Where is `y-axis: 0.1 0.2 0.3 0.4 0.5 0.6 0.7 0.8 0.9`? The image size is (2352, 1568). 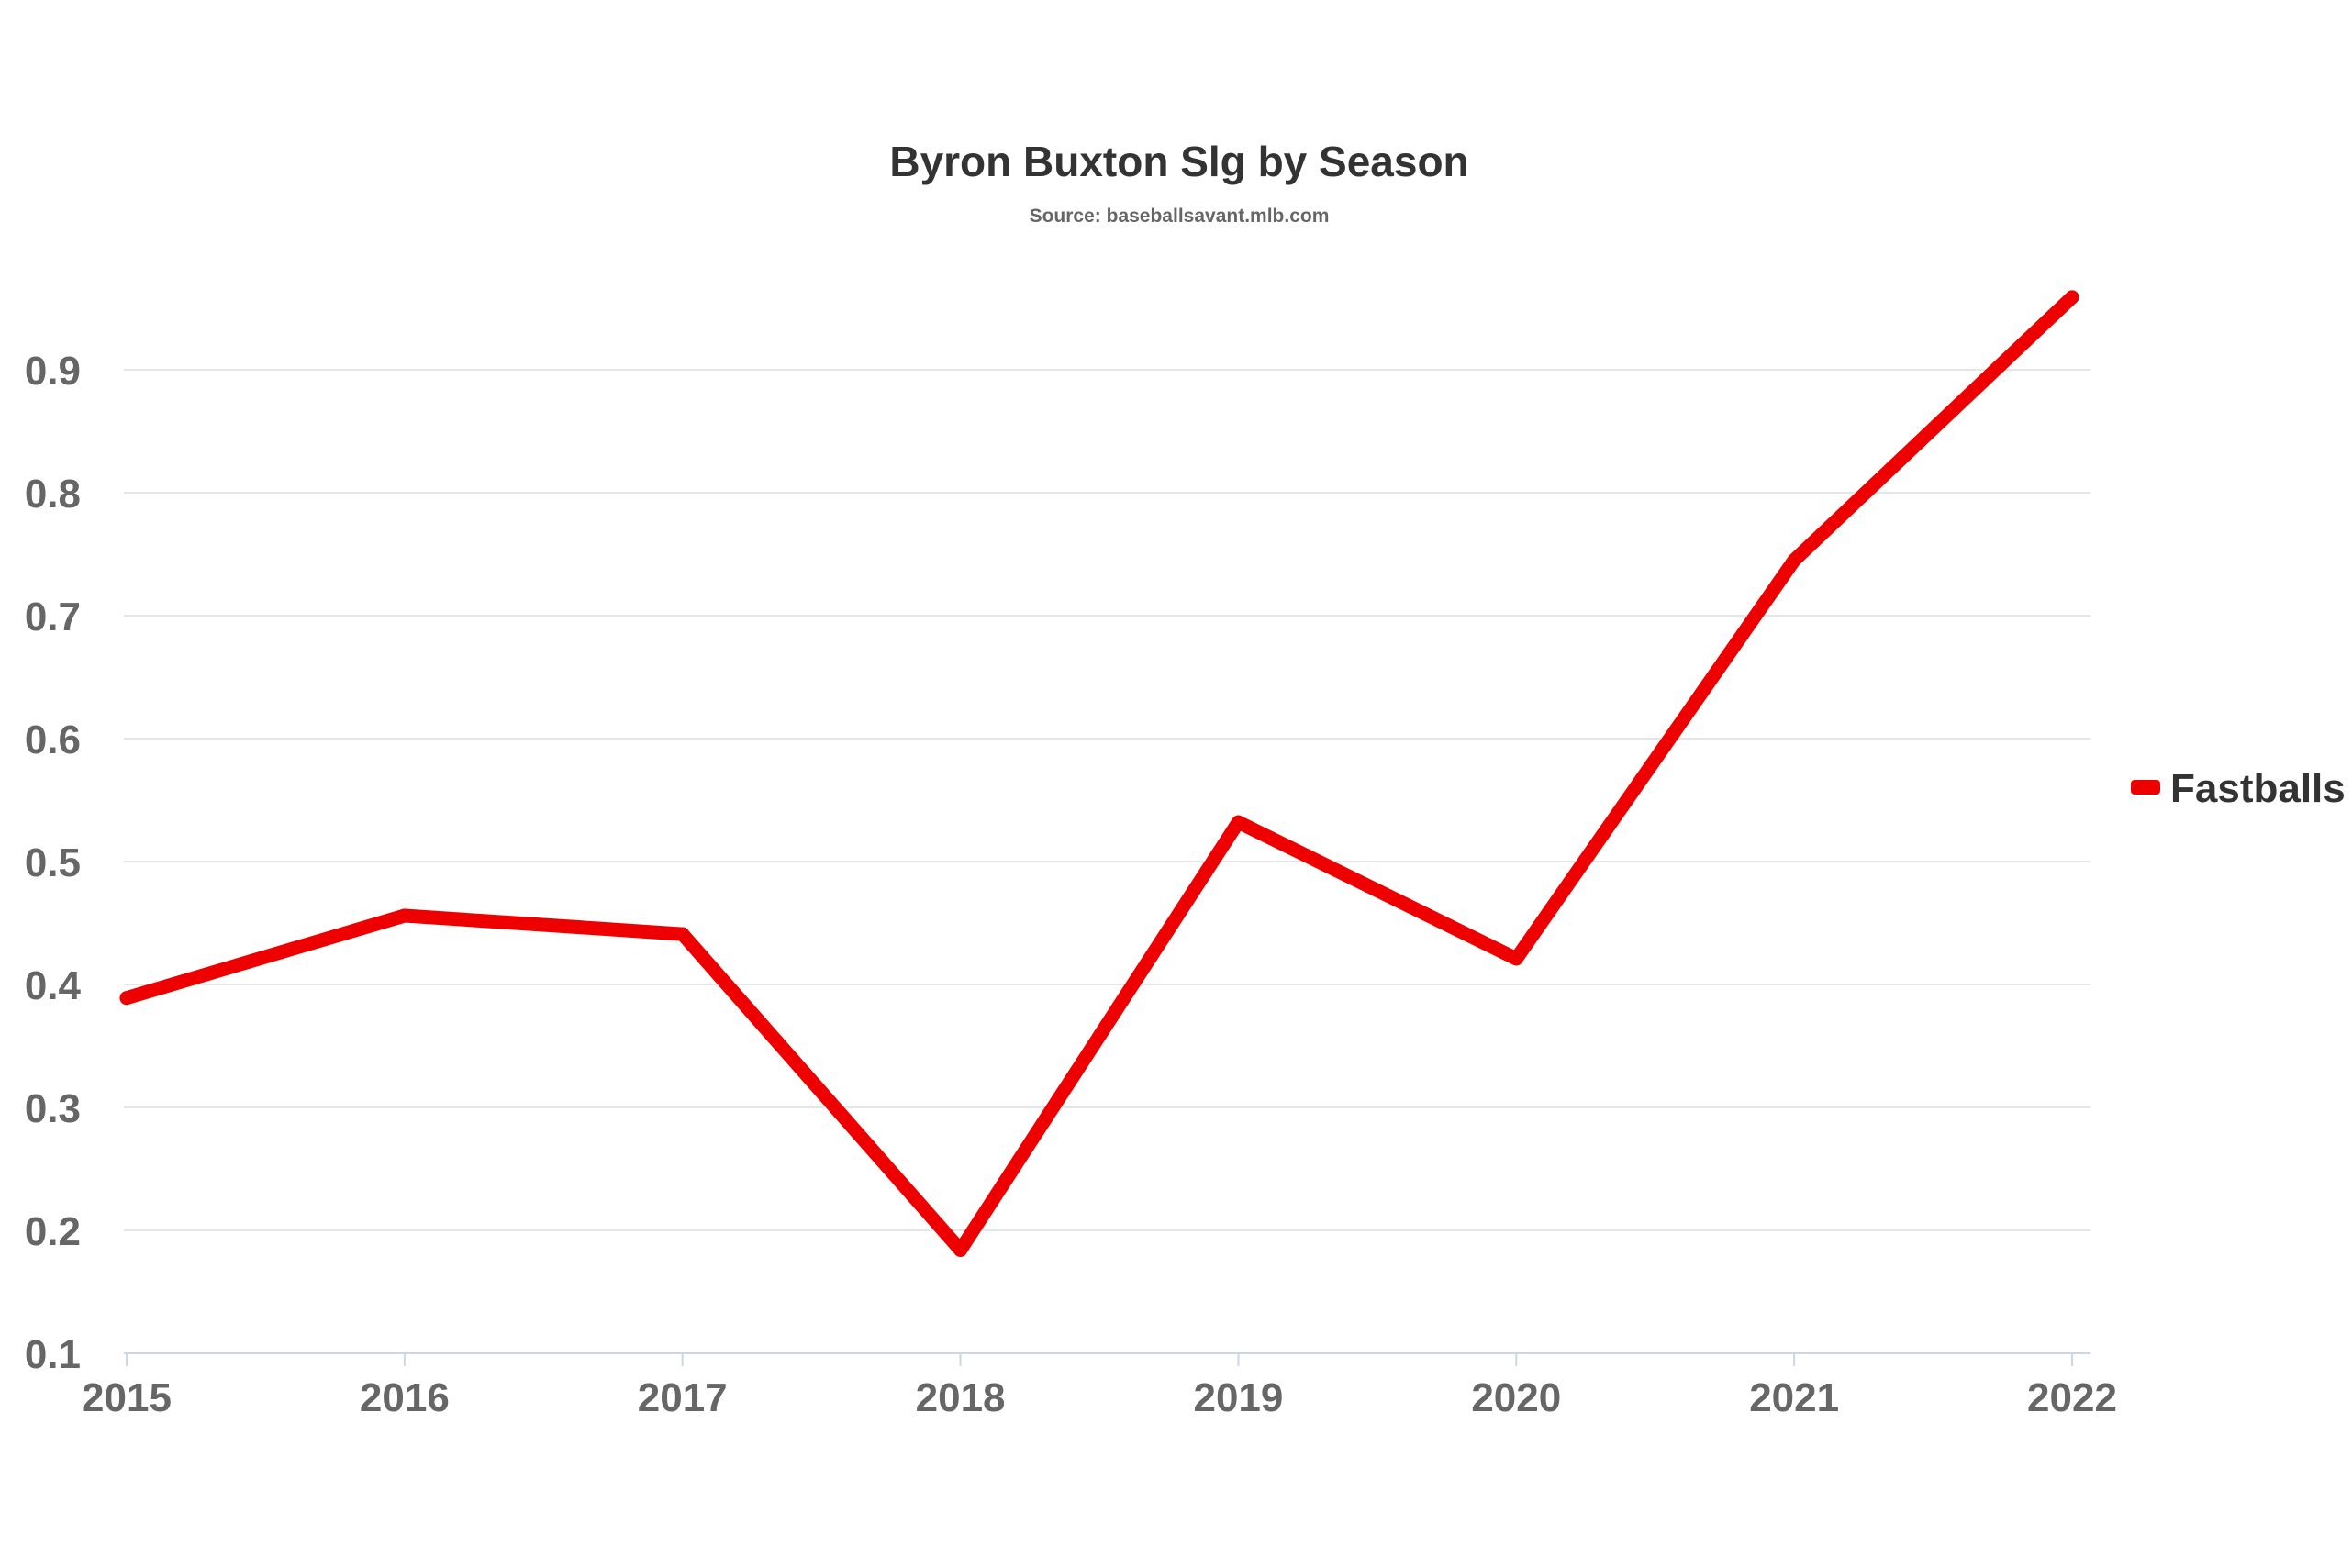 y-axis: 0.1 0.2 0.3 0.4 0.5 0.6 0.7 0.8 0.9 is located at coordinates (54, 863).